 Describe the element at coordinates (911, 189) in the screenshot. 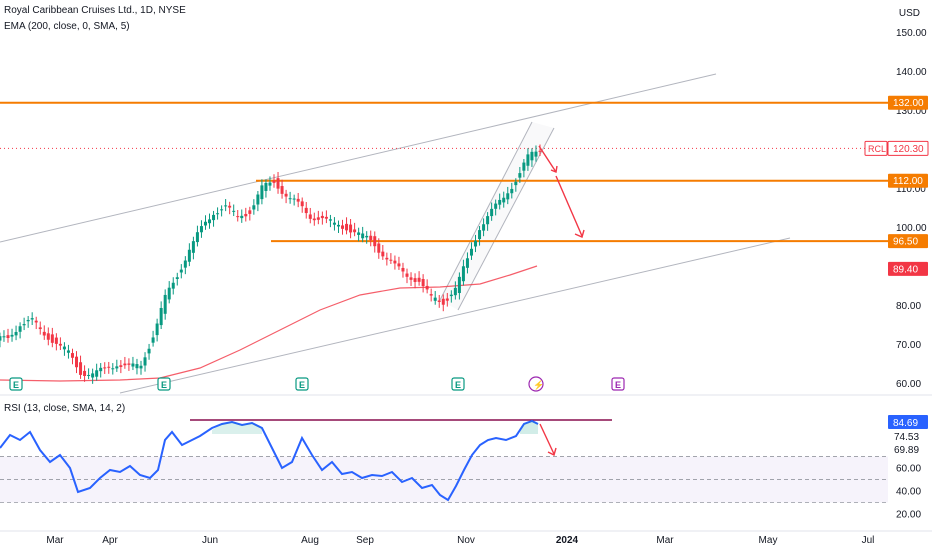

I see `y-tick-label: 110.00` at that location.